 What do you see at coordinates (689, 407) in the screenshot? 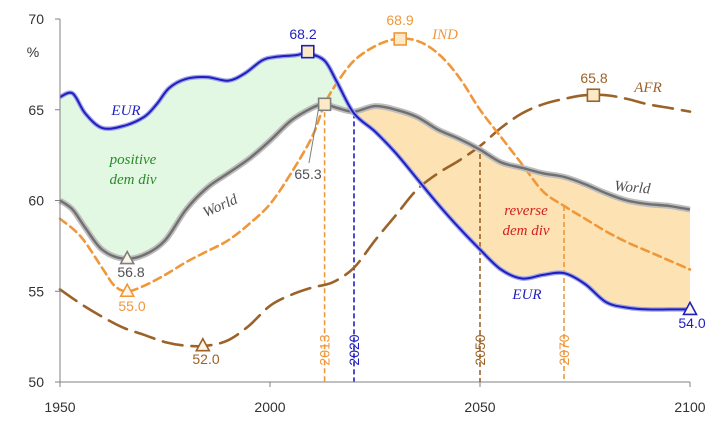
I see `x-tick-label: 2100` at bounding box center [689, 407].